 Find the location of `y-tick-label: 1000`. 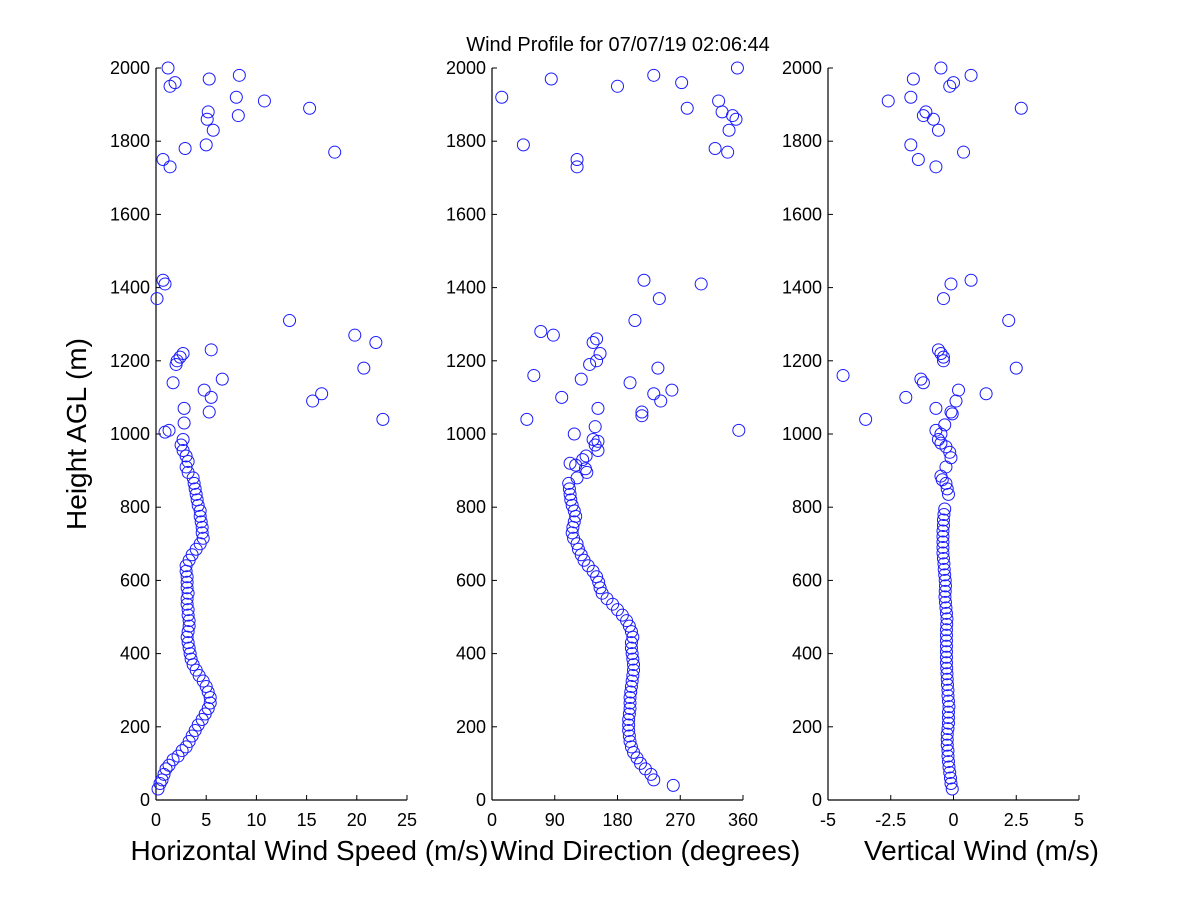

y-tick-label: 1000 is located at coordinates (802, 434).